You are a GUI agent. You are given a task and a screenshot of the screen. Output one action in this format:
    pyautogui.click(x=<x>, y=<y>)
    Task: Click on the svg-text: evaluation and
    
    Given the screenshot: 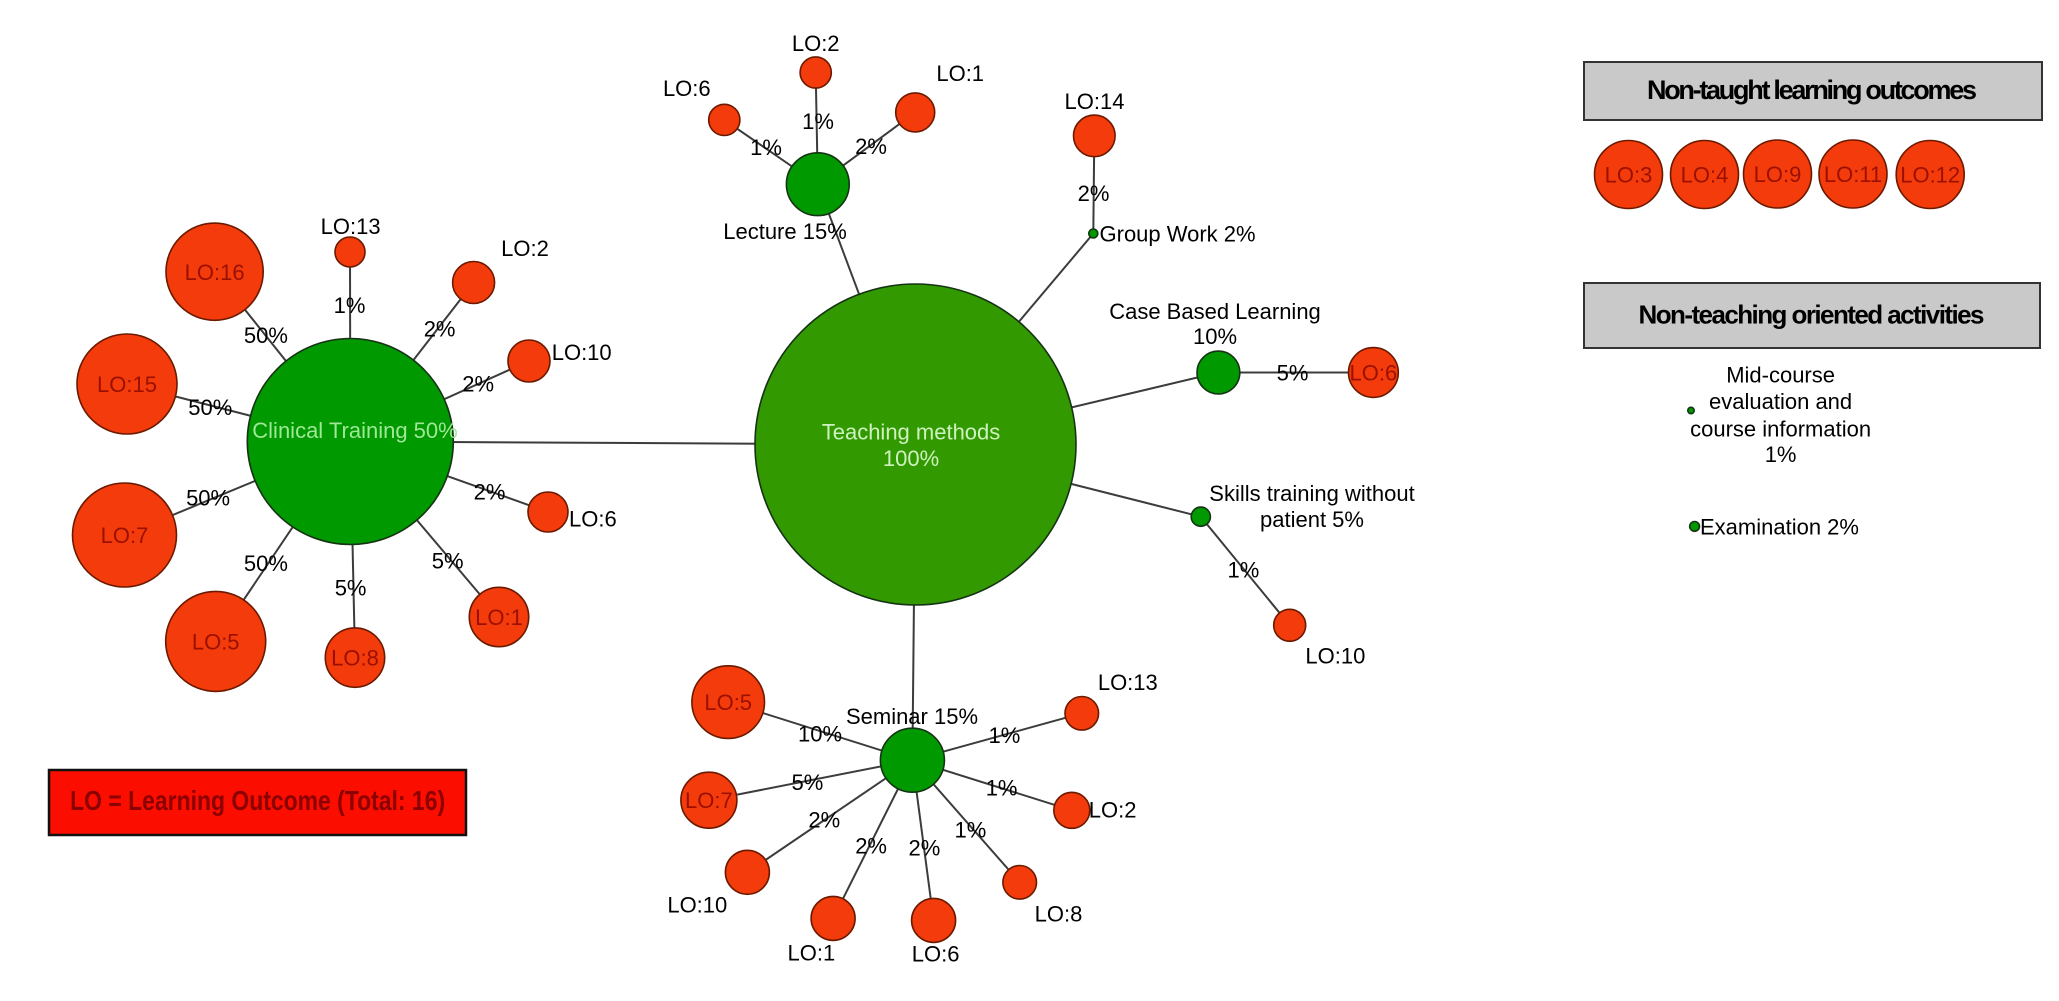 What is the action you would take?
    pyautogui.click(x=1780, y=401)
    